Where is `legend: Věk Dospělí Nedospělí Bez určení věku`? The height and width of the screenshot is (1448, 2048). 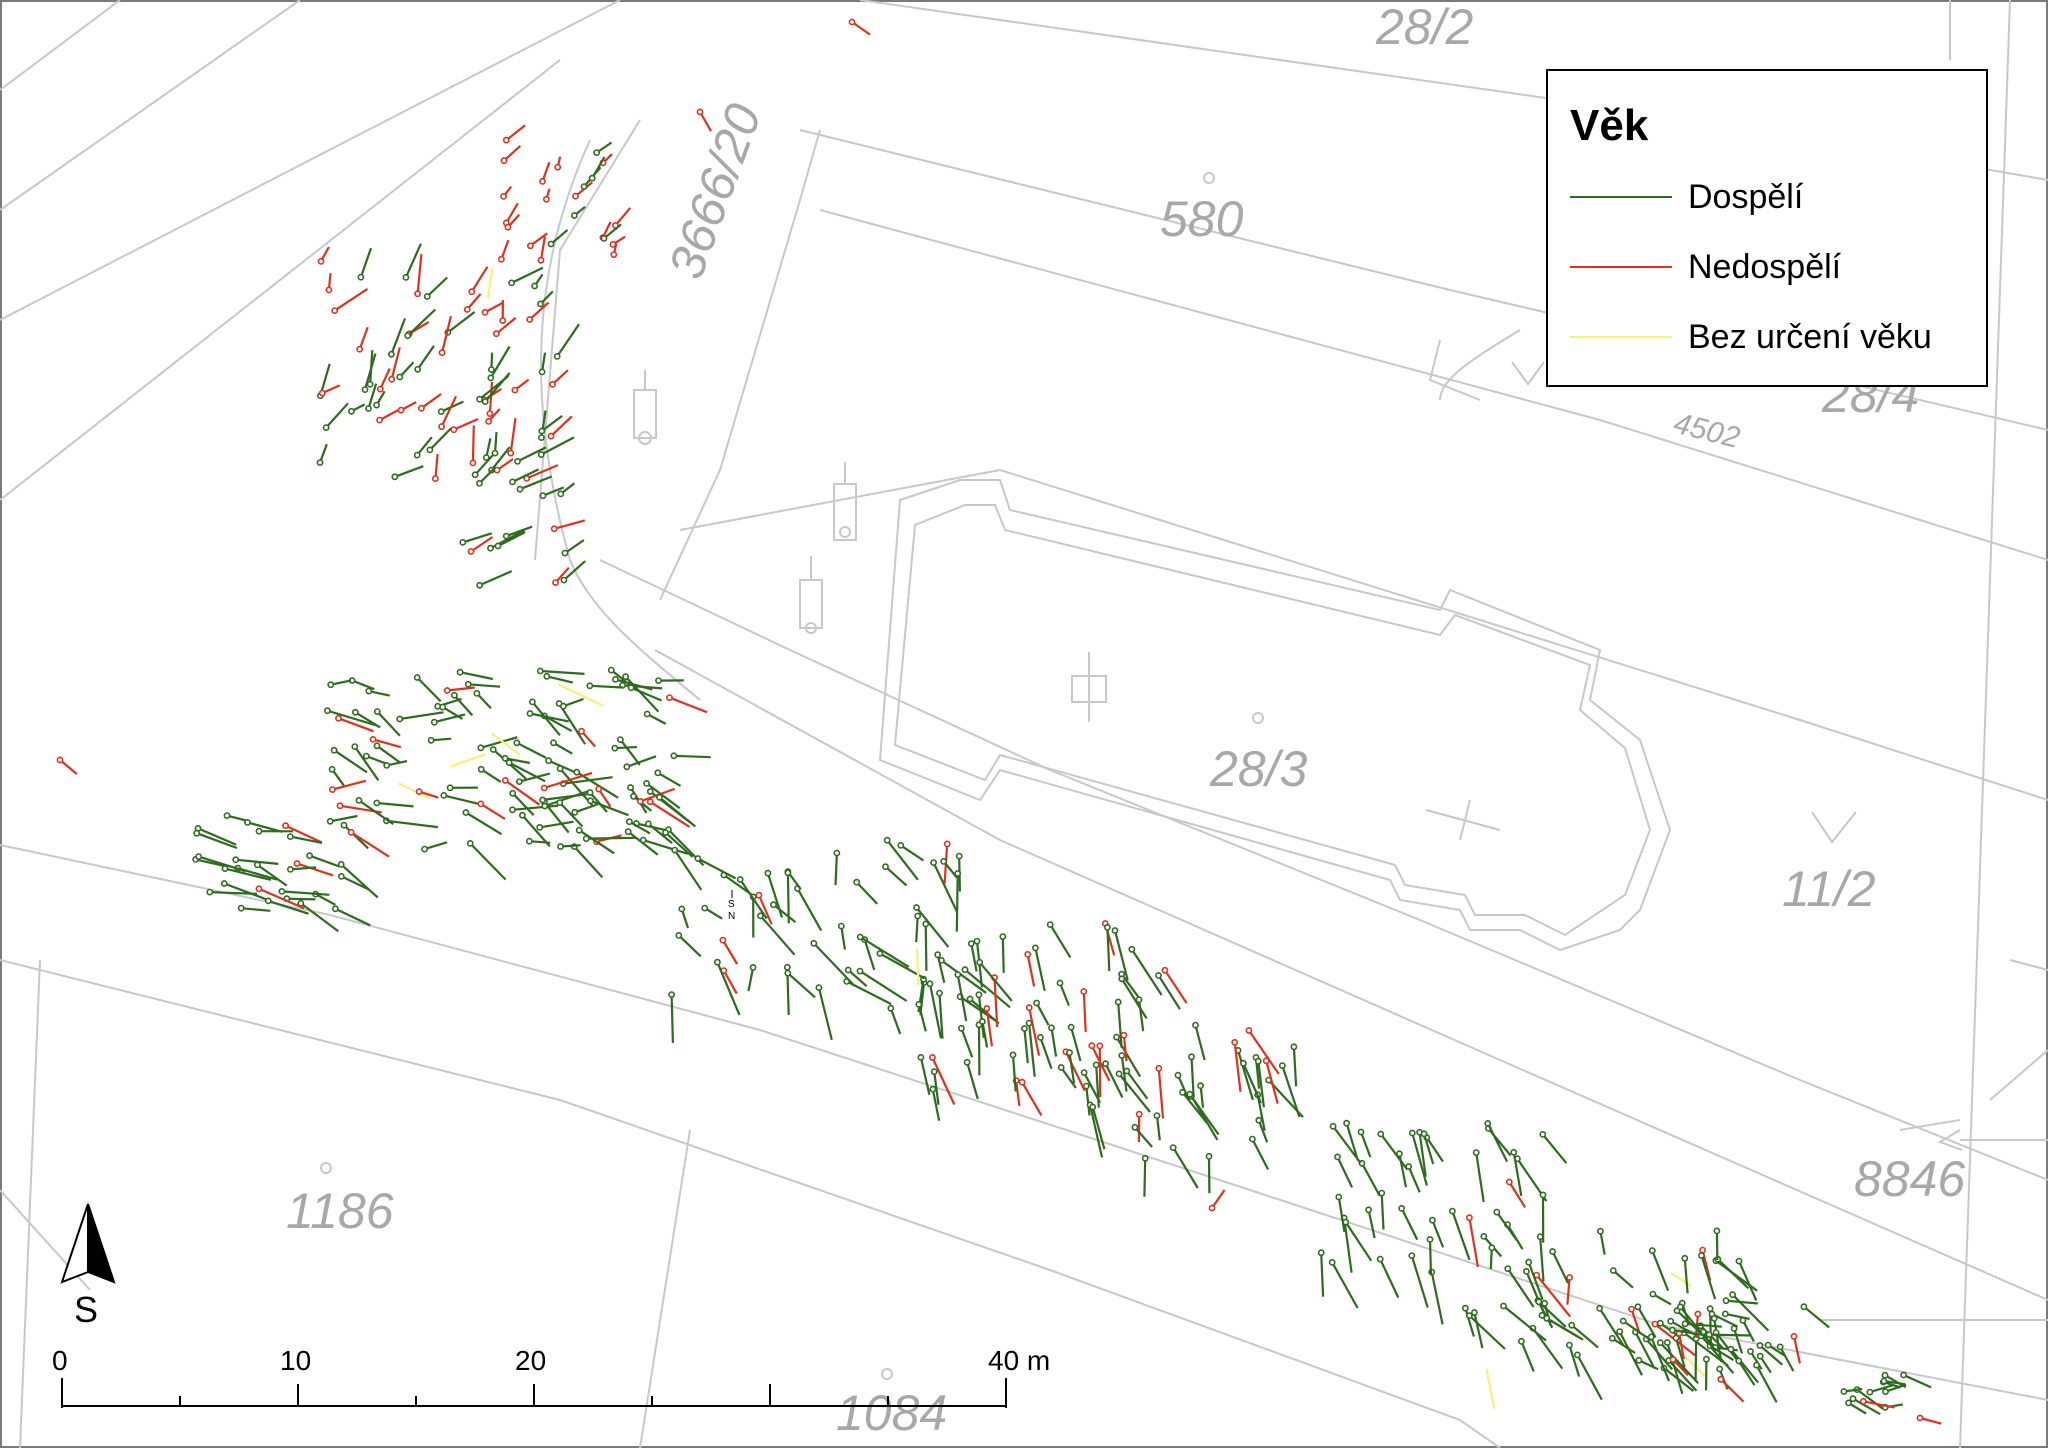
legend: Věk Dospělí Nedospělí Bez určení věku is located at coordinates (1767, 228).